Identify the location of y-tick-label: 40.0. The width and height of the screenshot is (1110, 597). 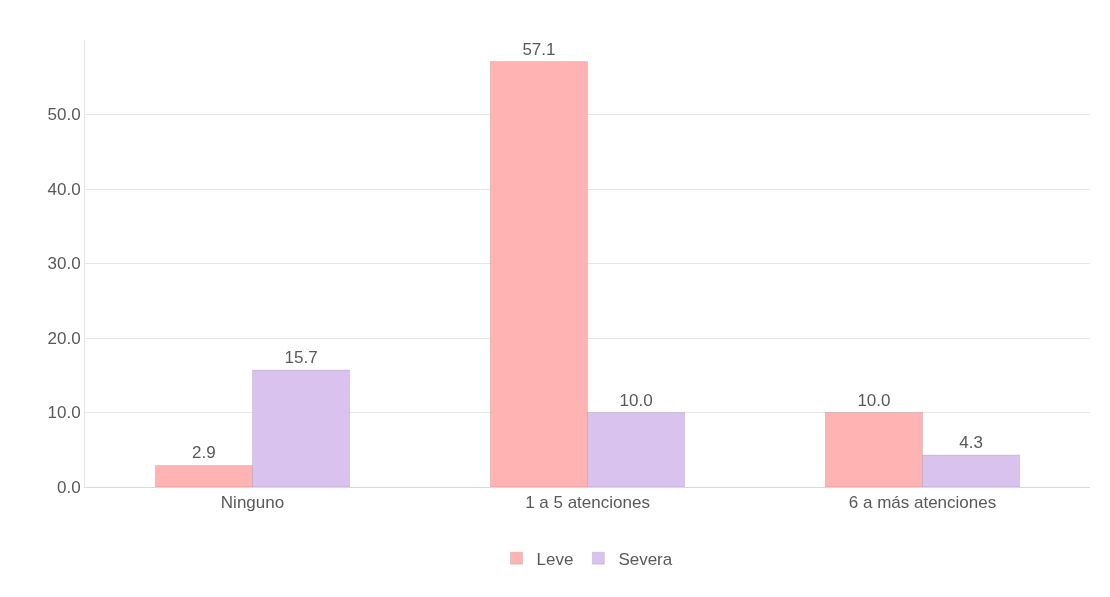
(64, 189).